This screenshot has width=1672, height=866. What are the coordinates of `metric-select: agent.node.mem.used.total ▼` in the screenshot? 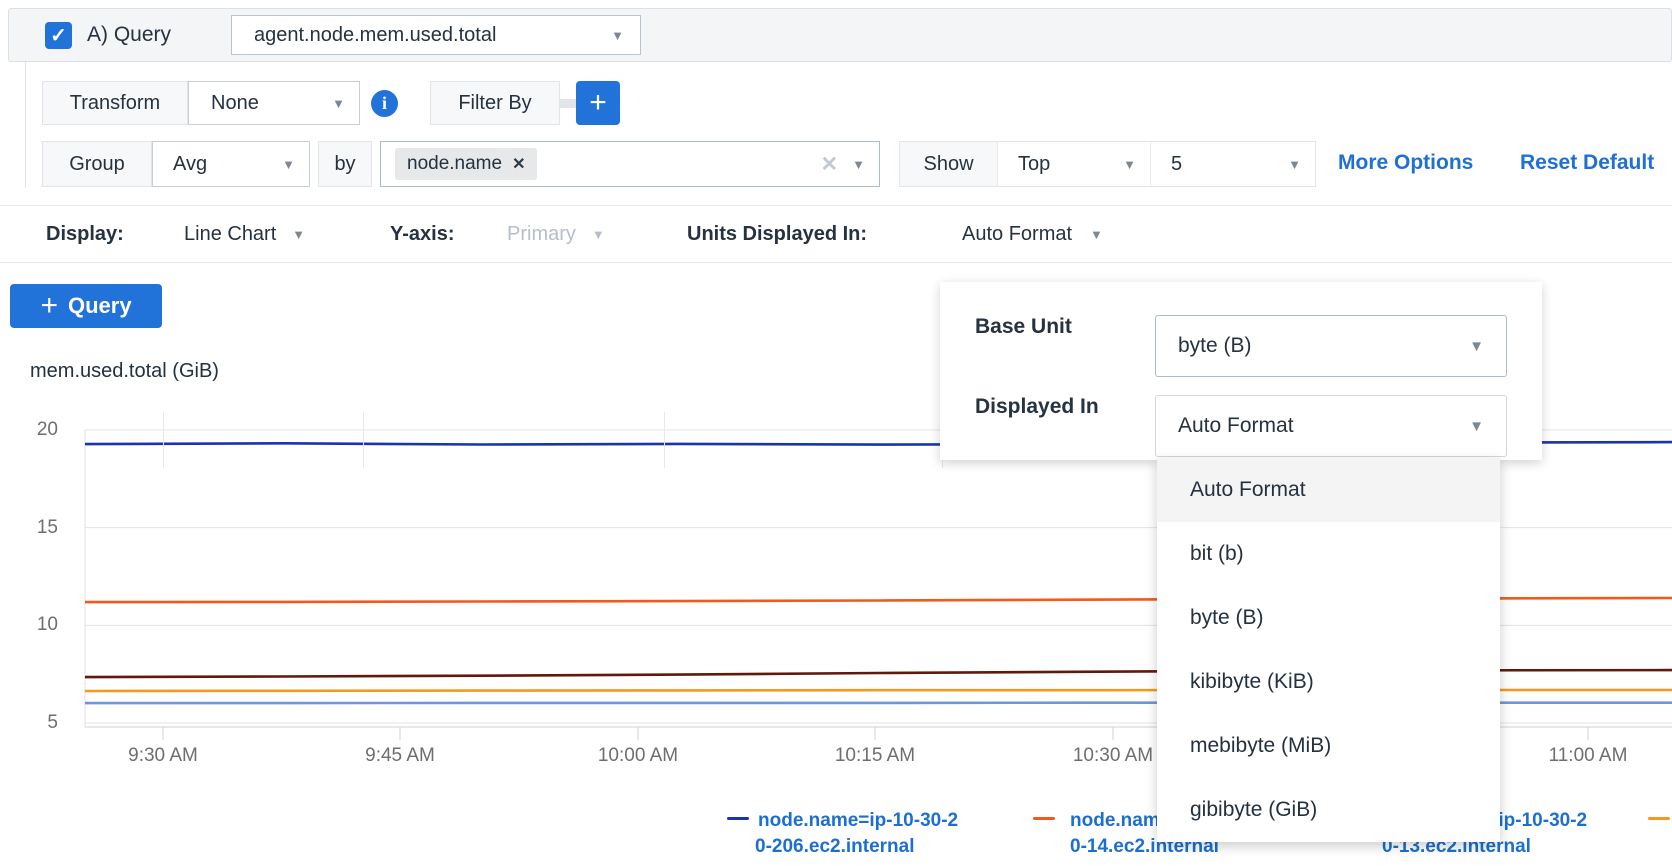 It's located at (436, 35).